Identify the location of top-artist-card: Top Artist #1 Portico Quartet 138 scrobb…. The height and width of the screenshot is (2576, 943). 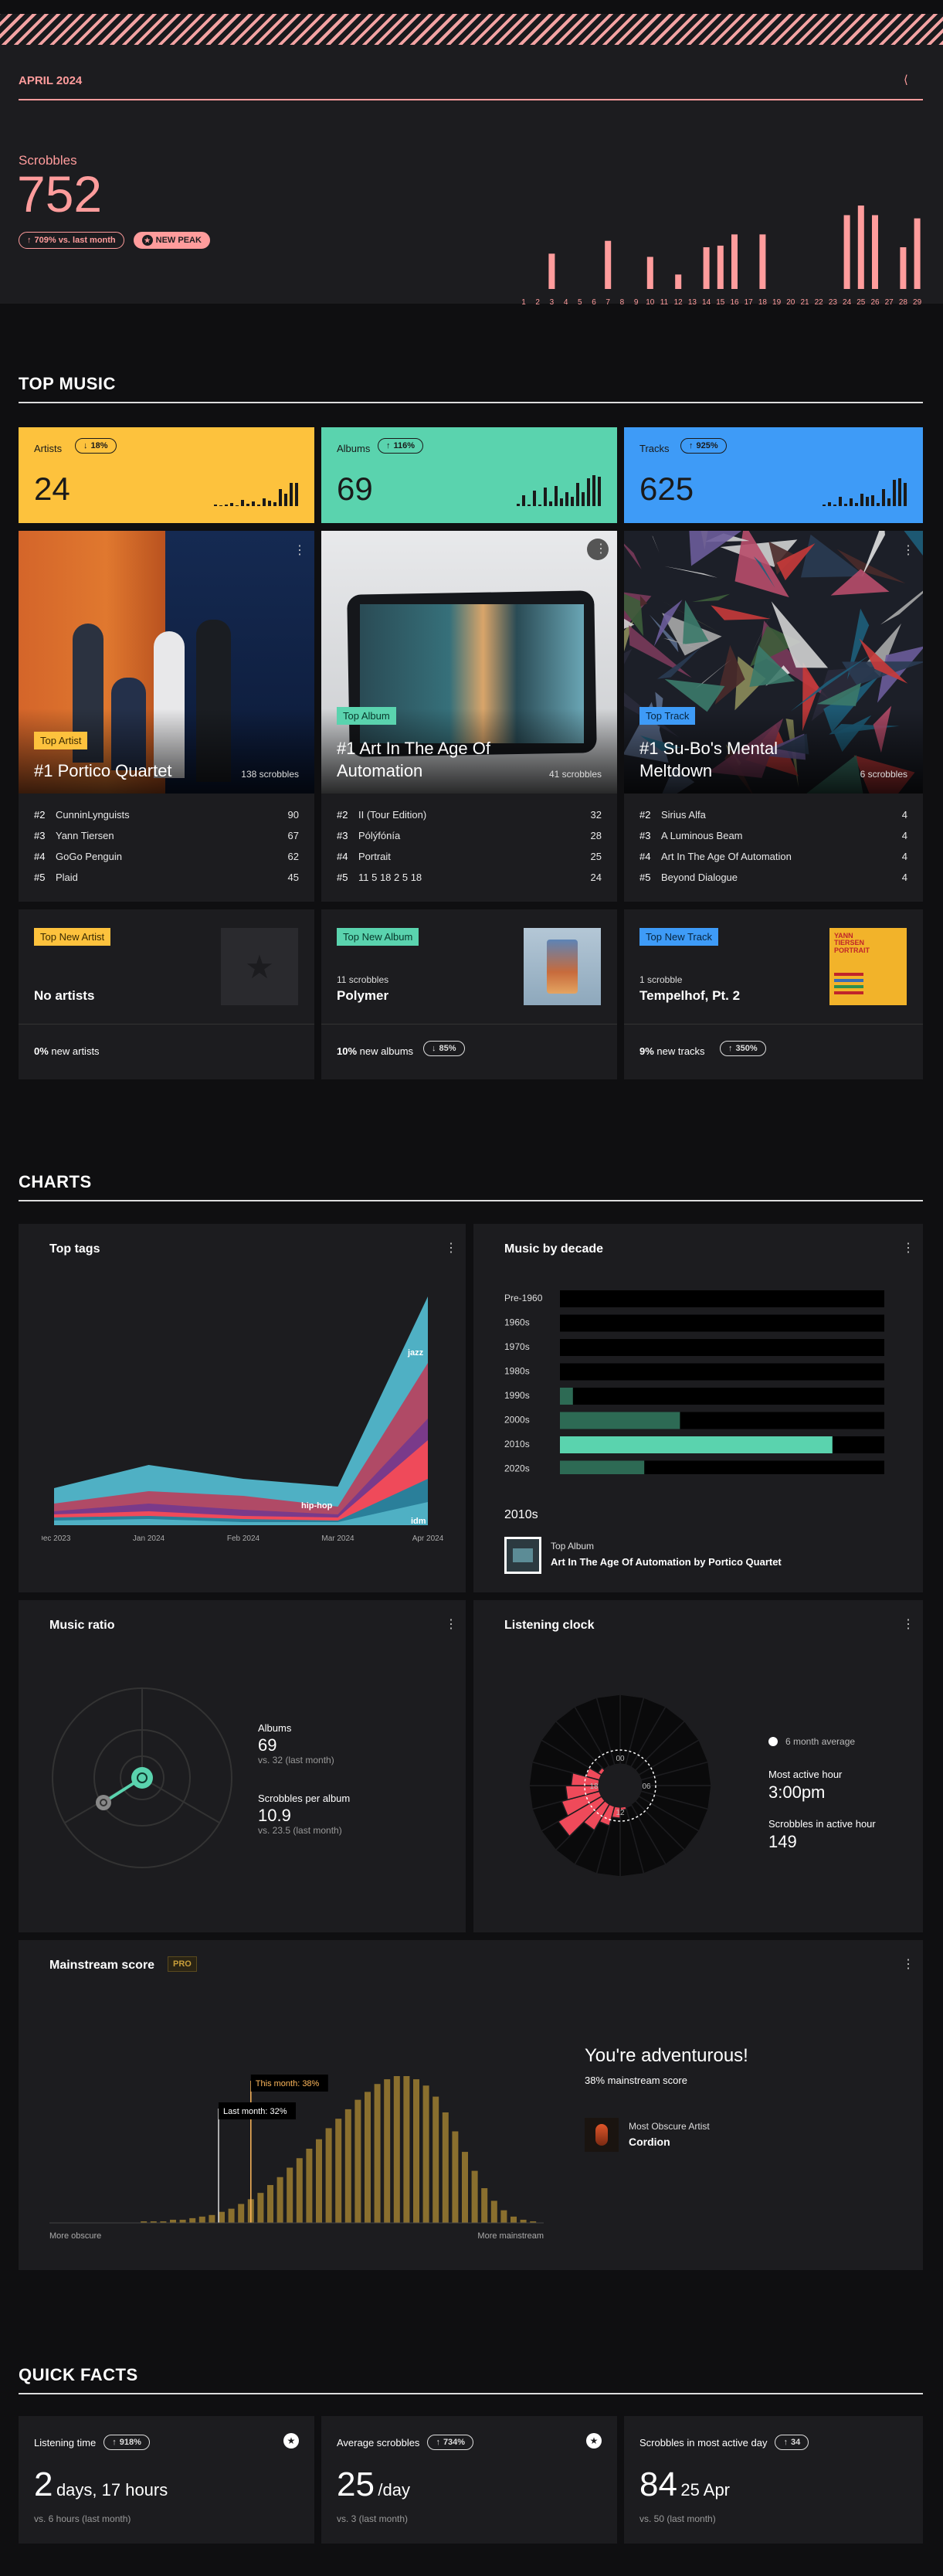
(166, 716).